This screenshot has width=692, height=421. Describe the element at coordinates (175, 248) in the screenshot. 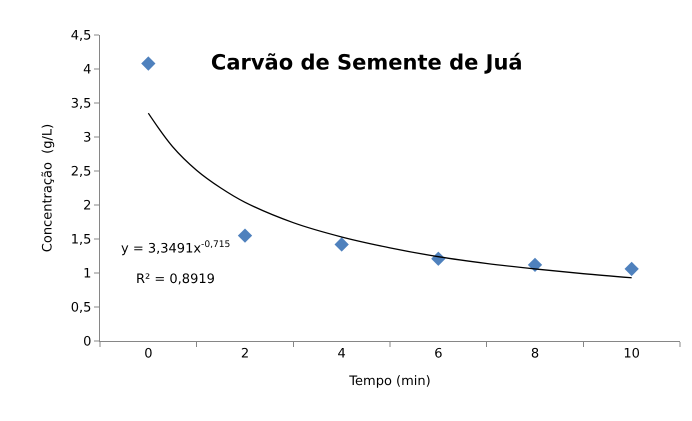

I see `annotation: y = 3,3491x$^{-0,715}$` at that location.